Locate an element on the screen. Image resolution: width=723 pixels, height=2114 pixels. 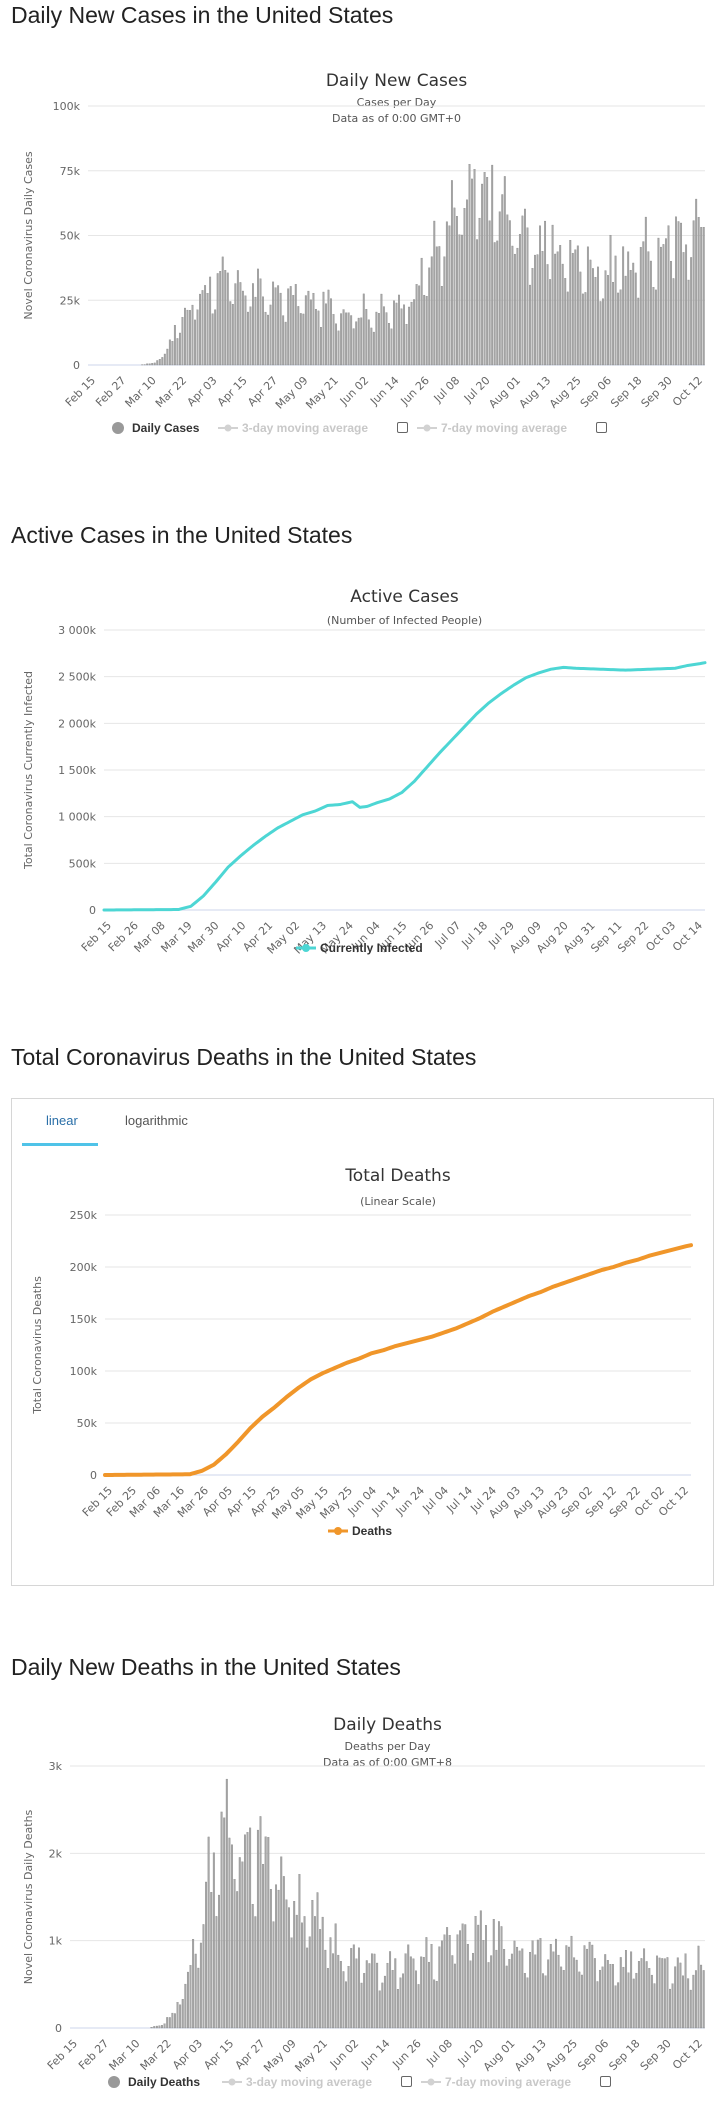
tab-logarithmic: logarithmic is located at coordinates (156, 1120).